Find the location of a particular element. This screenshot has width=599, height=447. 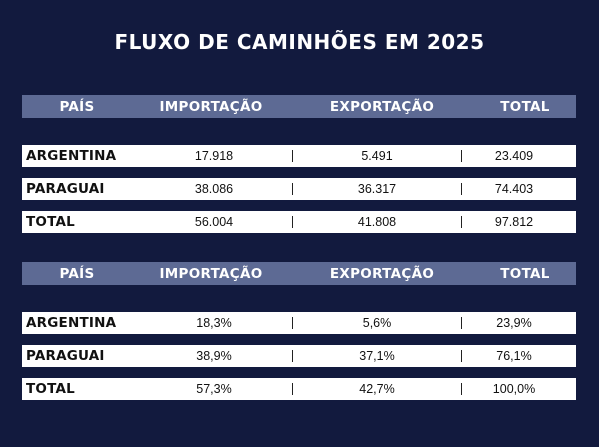

row-import: 38.086 is located at coordinates (214, 189).